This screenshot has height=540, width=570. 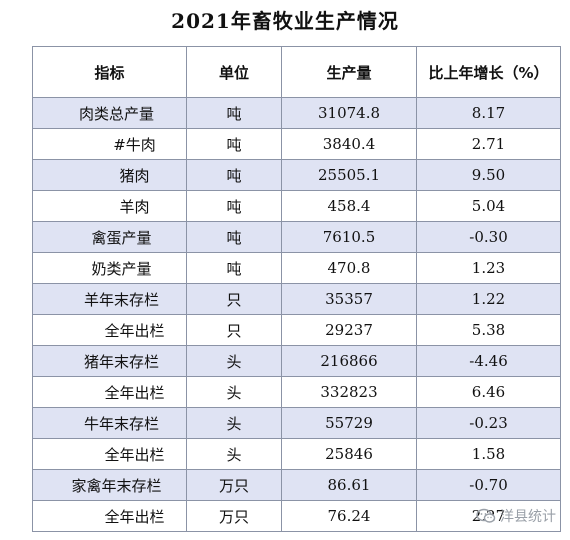 What do you see at coordinates (349, 454) in the screenshot?
I see `output-cell: 25846` at bounding box center [349, 454].